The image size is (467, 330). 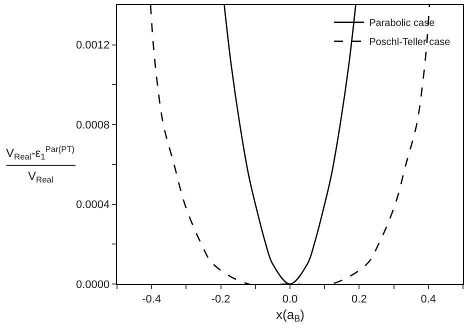 I want to click on y-tick-label: 0.0008, so click(x=93, y=125).